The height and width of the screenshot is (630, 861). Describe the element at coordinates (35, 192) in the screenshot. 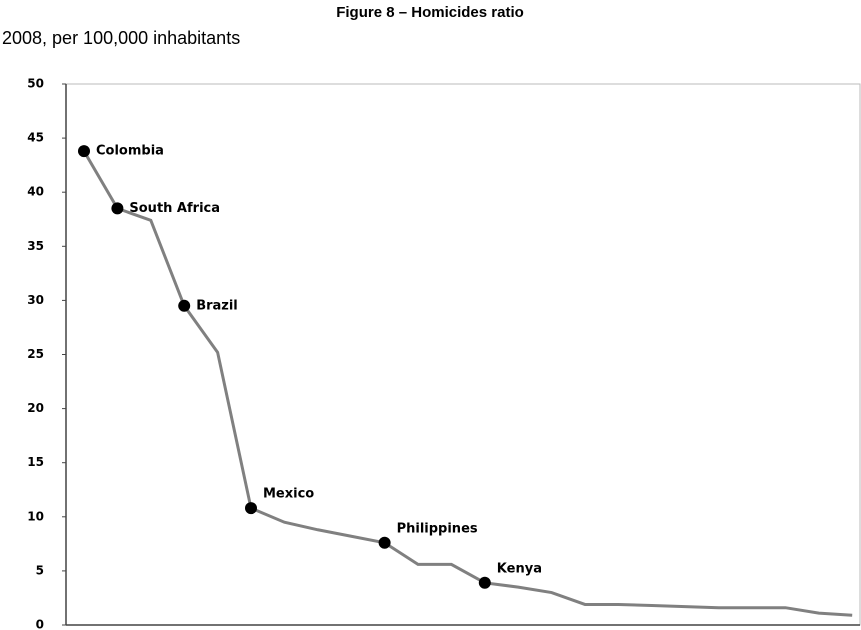

I see `y-tick-label: 40` at that location.